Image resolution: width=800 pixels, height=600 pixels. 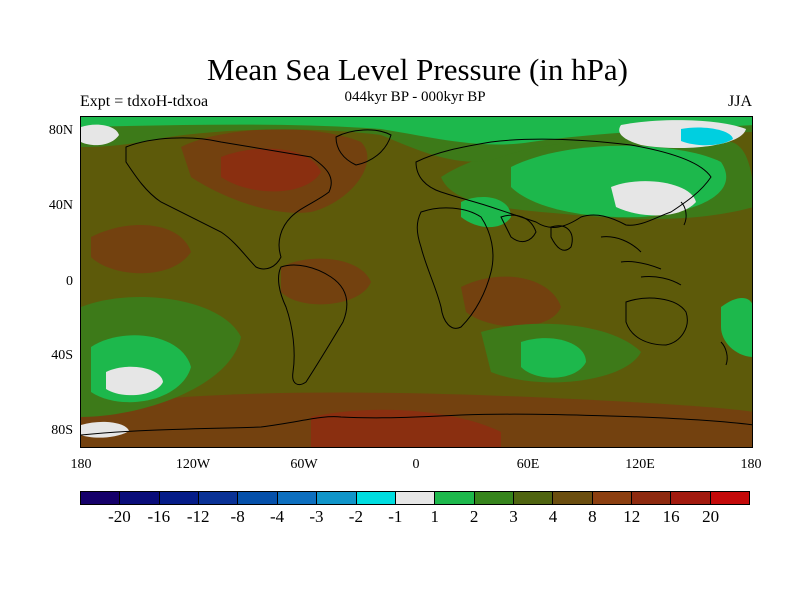 I want to click on lat-tick-40s: 40S, so click(x=62, y=355).